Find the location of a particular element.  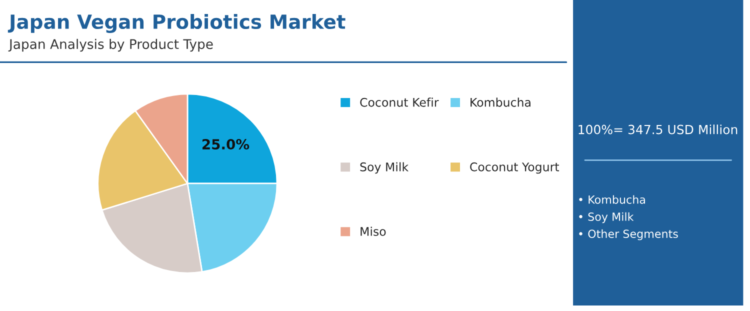

legend-label: Coconut Kefir is located at coordinates (399, 102).